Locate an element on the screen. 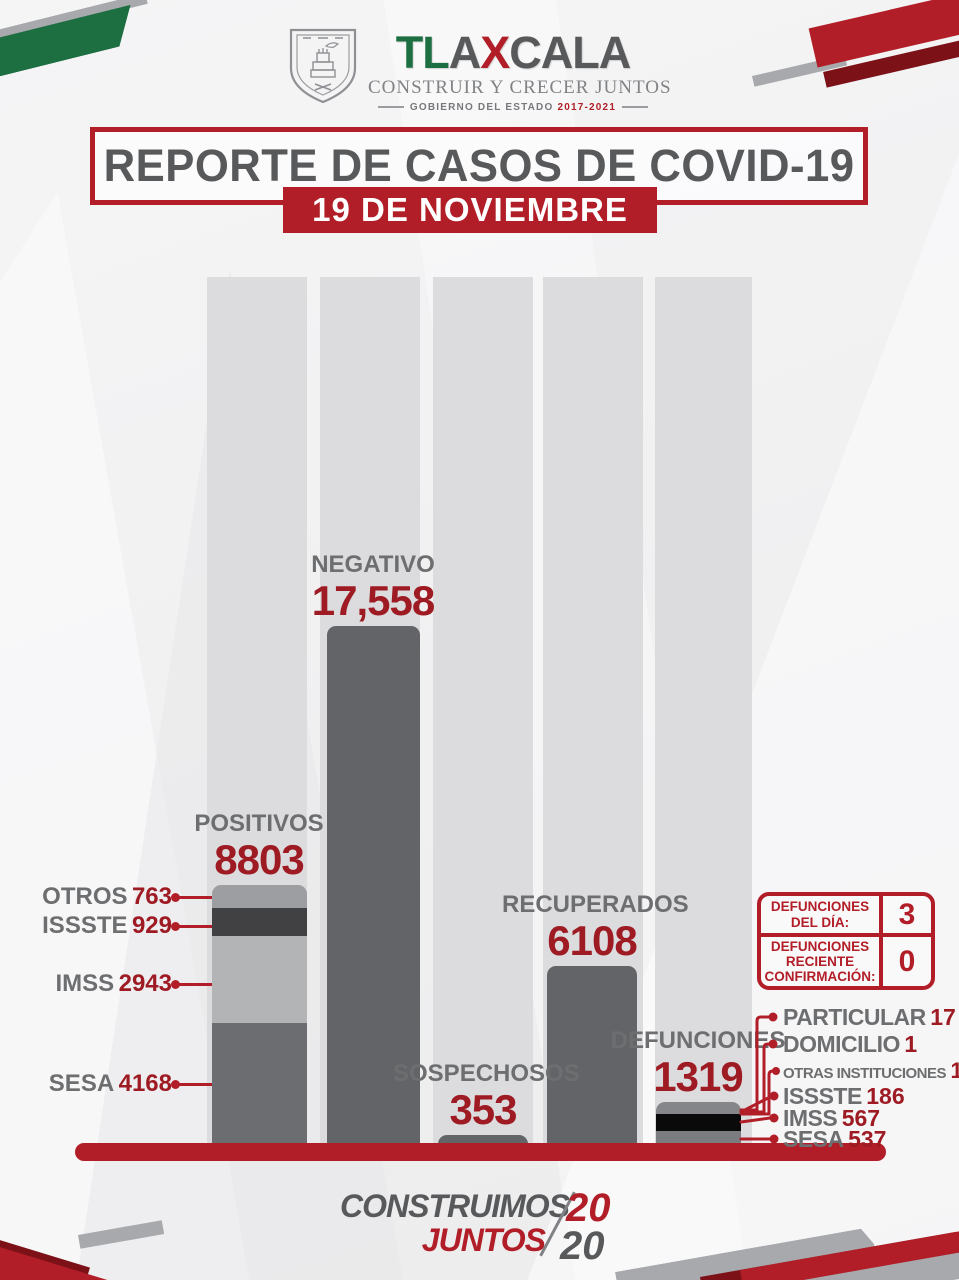 This screenshot has height=1280, width=959. brand-wordmark: TLAXCALA is located at coordinates (513, 52).